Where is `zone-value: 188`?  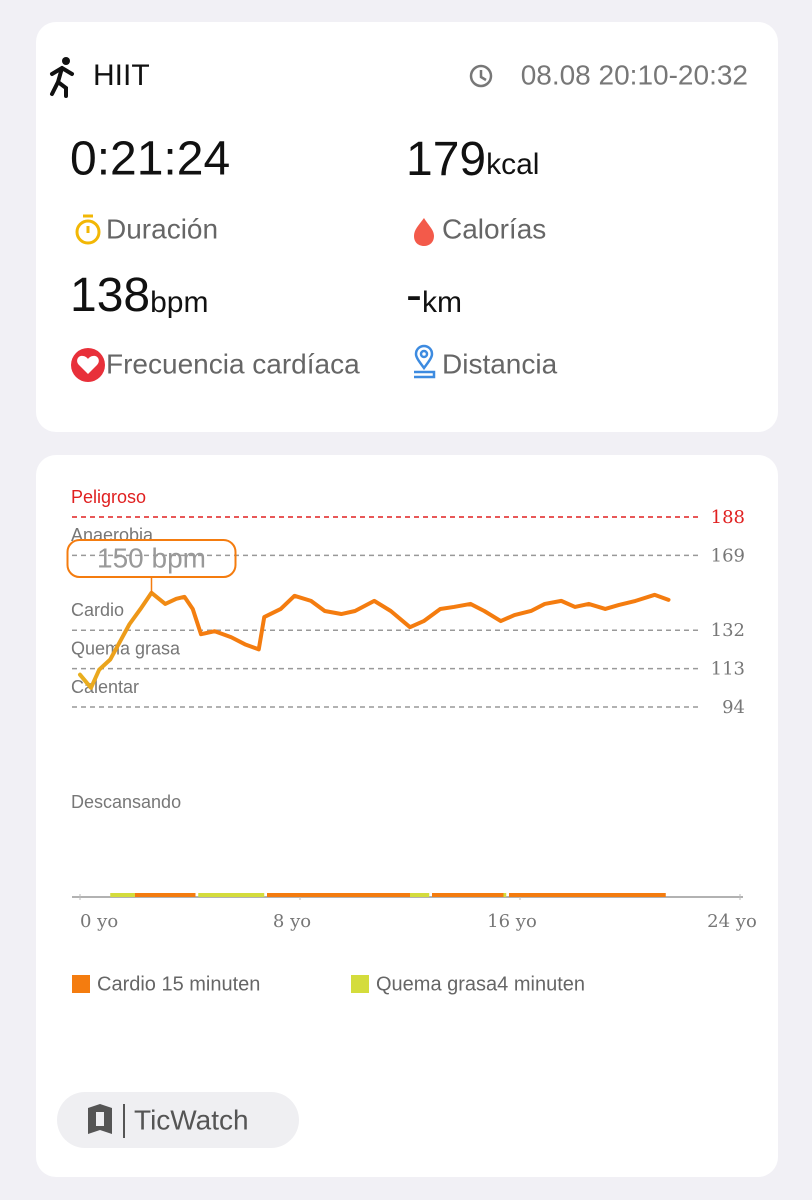
zone-value: 188 is located at coordinates (728, 517).